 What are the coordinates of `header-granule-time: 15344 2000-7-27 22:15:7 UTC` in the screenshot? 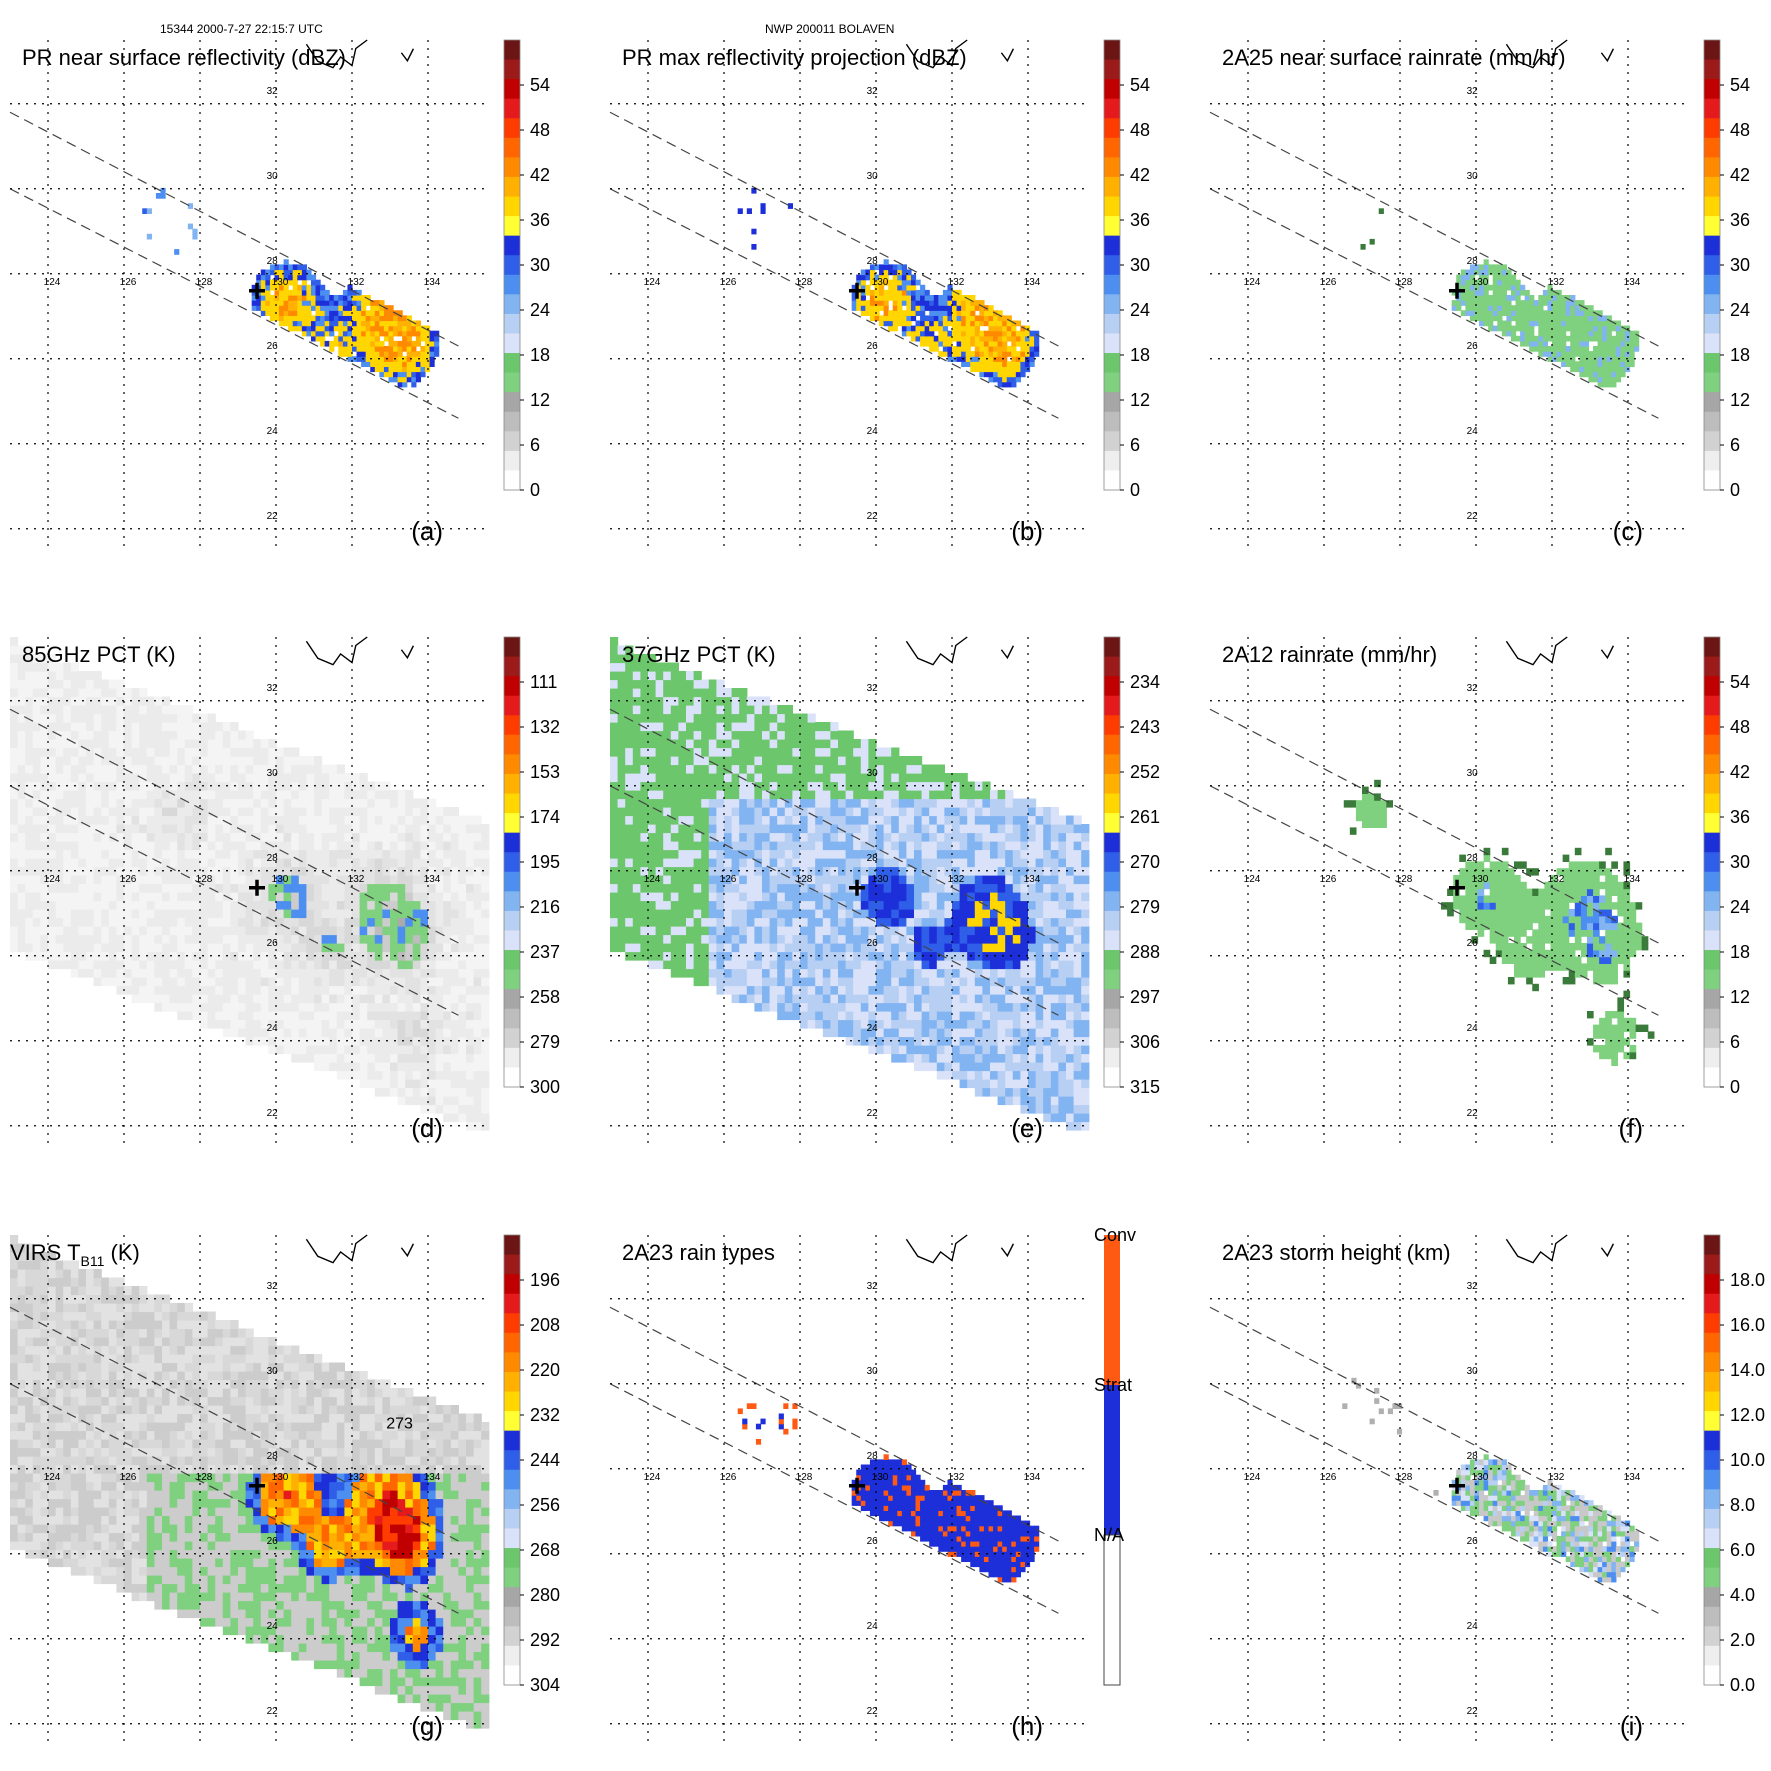 It's located at (241, 29).